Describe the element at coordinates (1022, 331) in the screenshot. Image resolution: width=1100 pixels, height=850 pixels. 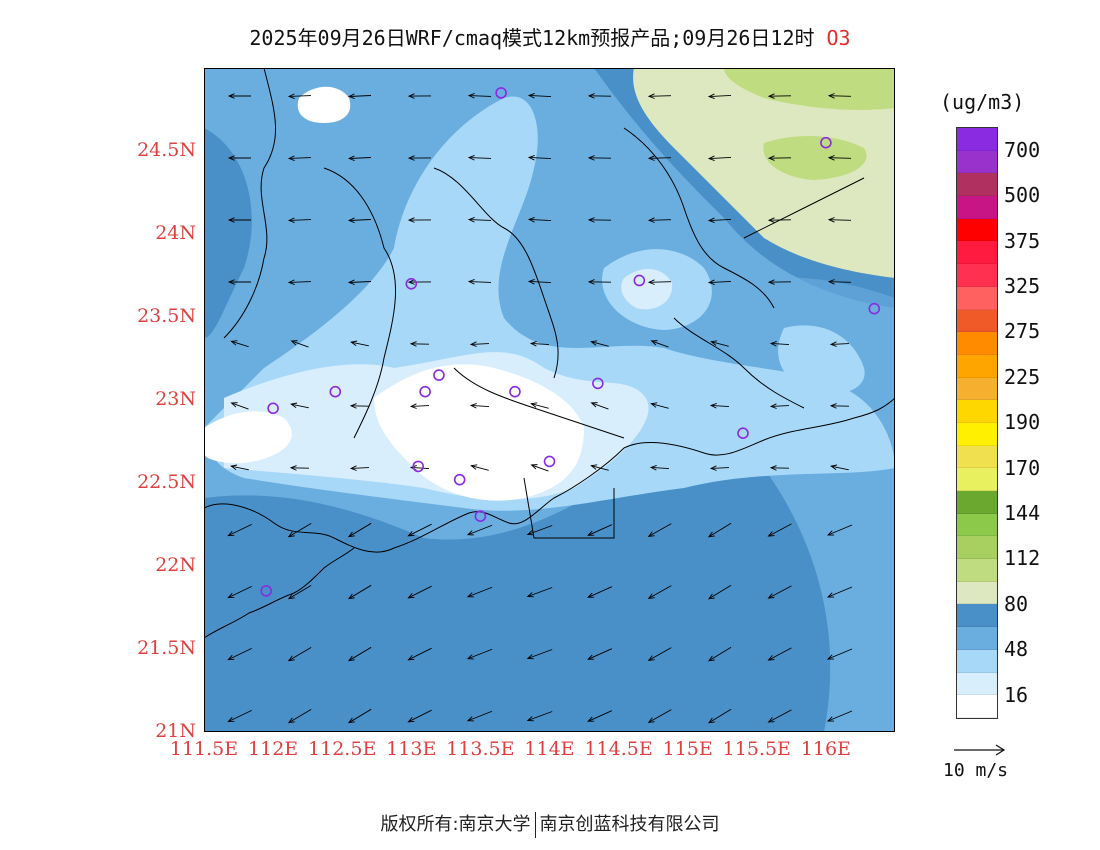
I see `legend-level-label: 275` at that location.